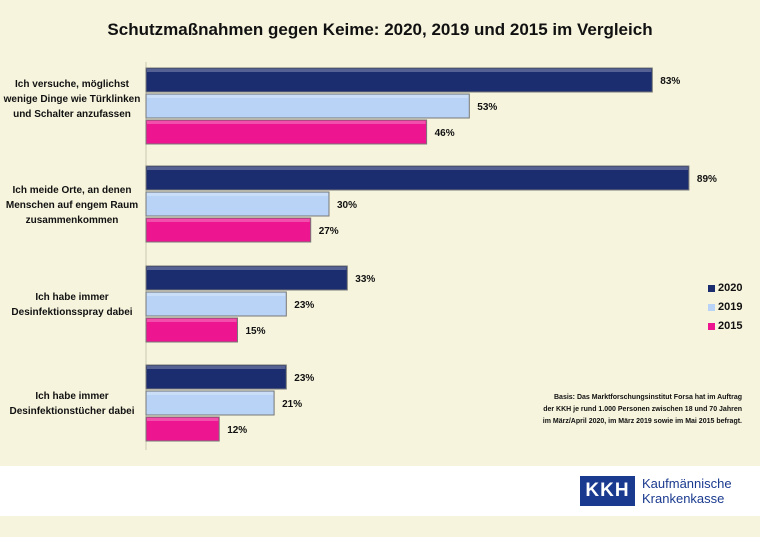 The image size is (760, 537). What do you see at coordinates (329, 231) in the screenshot?
I see `data-label: 27%` at bounding box center [329, 231].